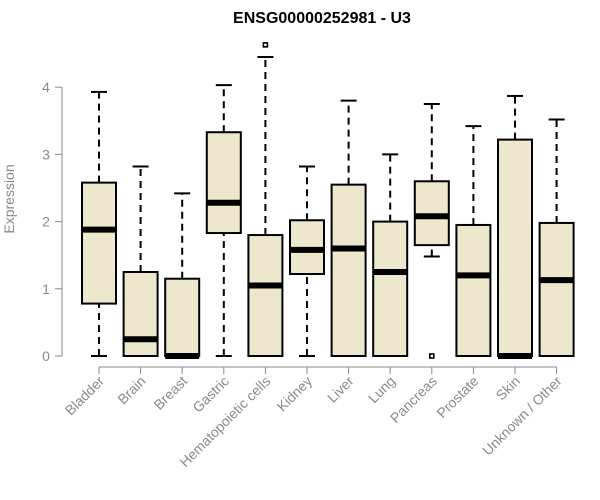 The height and width of the screenshot is (500, 600). I want to click on y-tick-label-2: 2, so click(46, 222).